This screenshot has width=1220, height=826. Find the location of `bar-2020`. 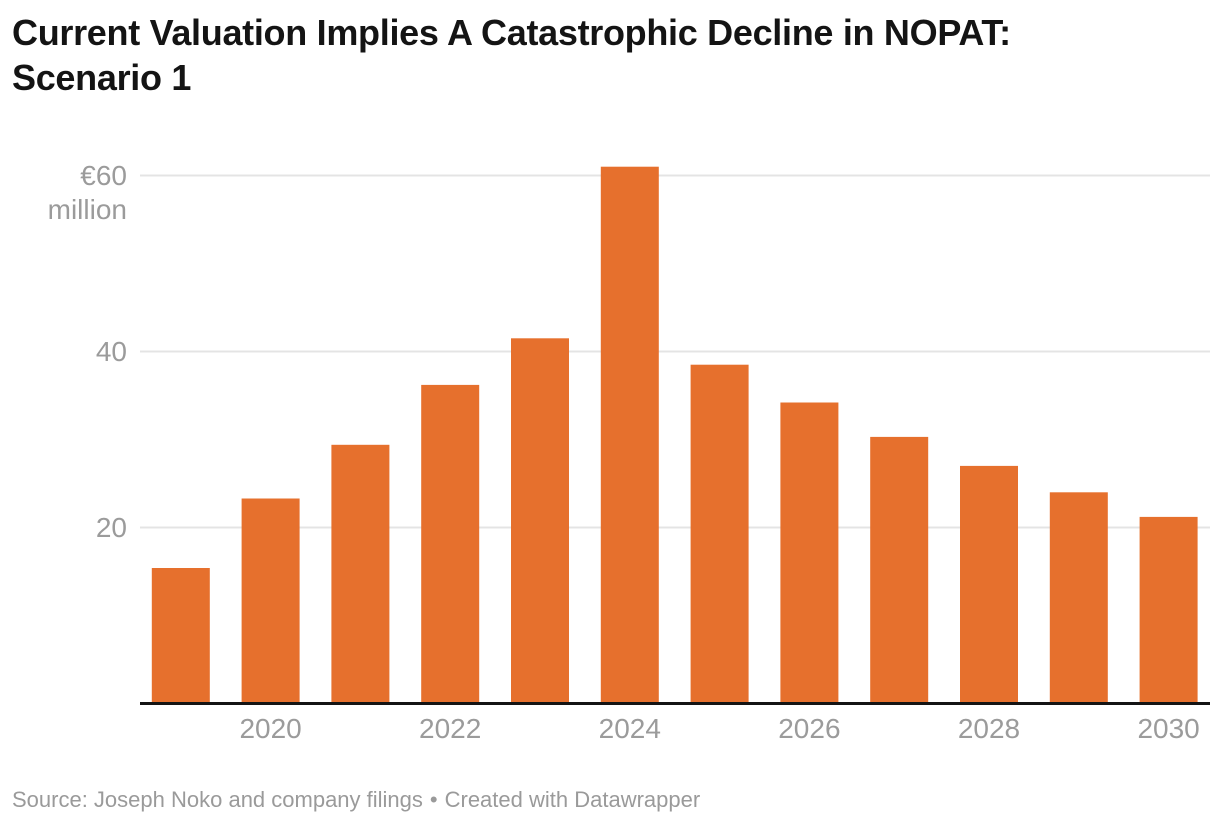

bar-2020 is located at coordinates (270, 602).